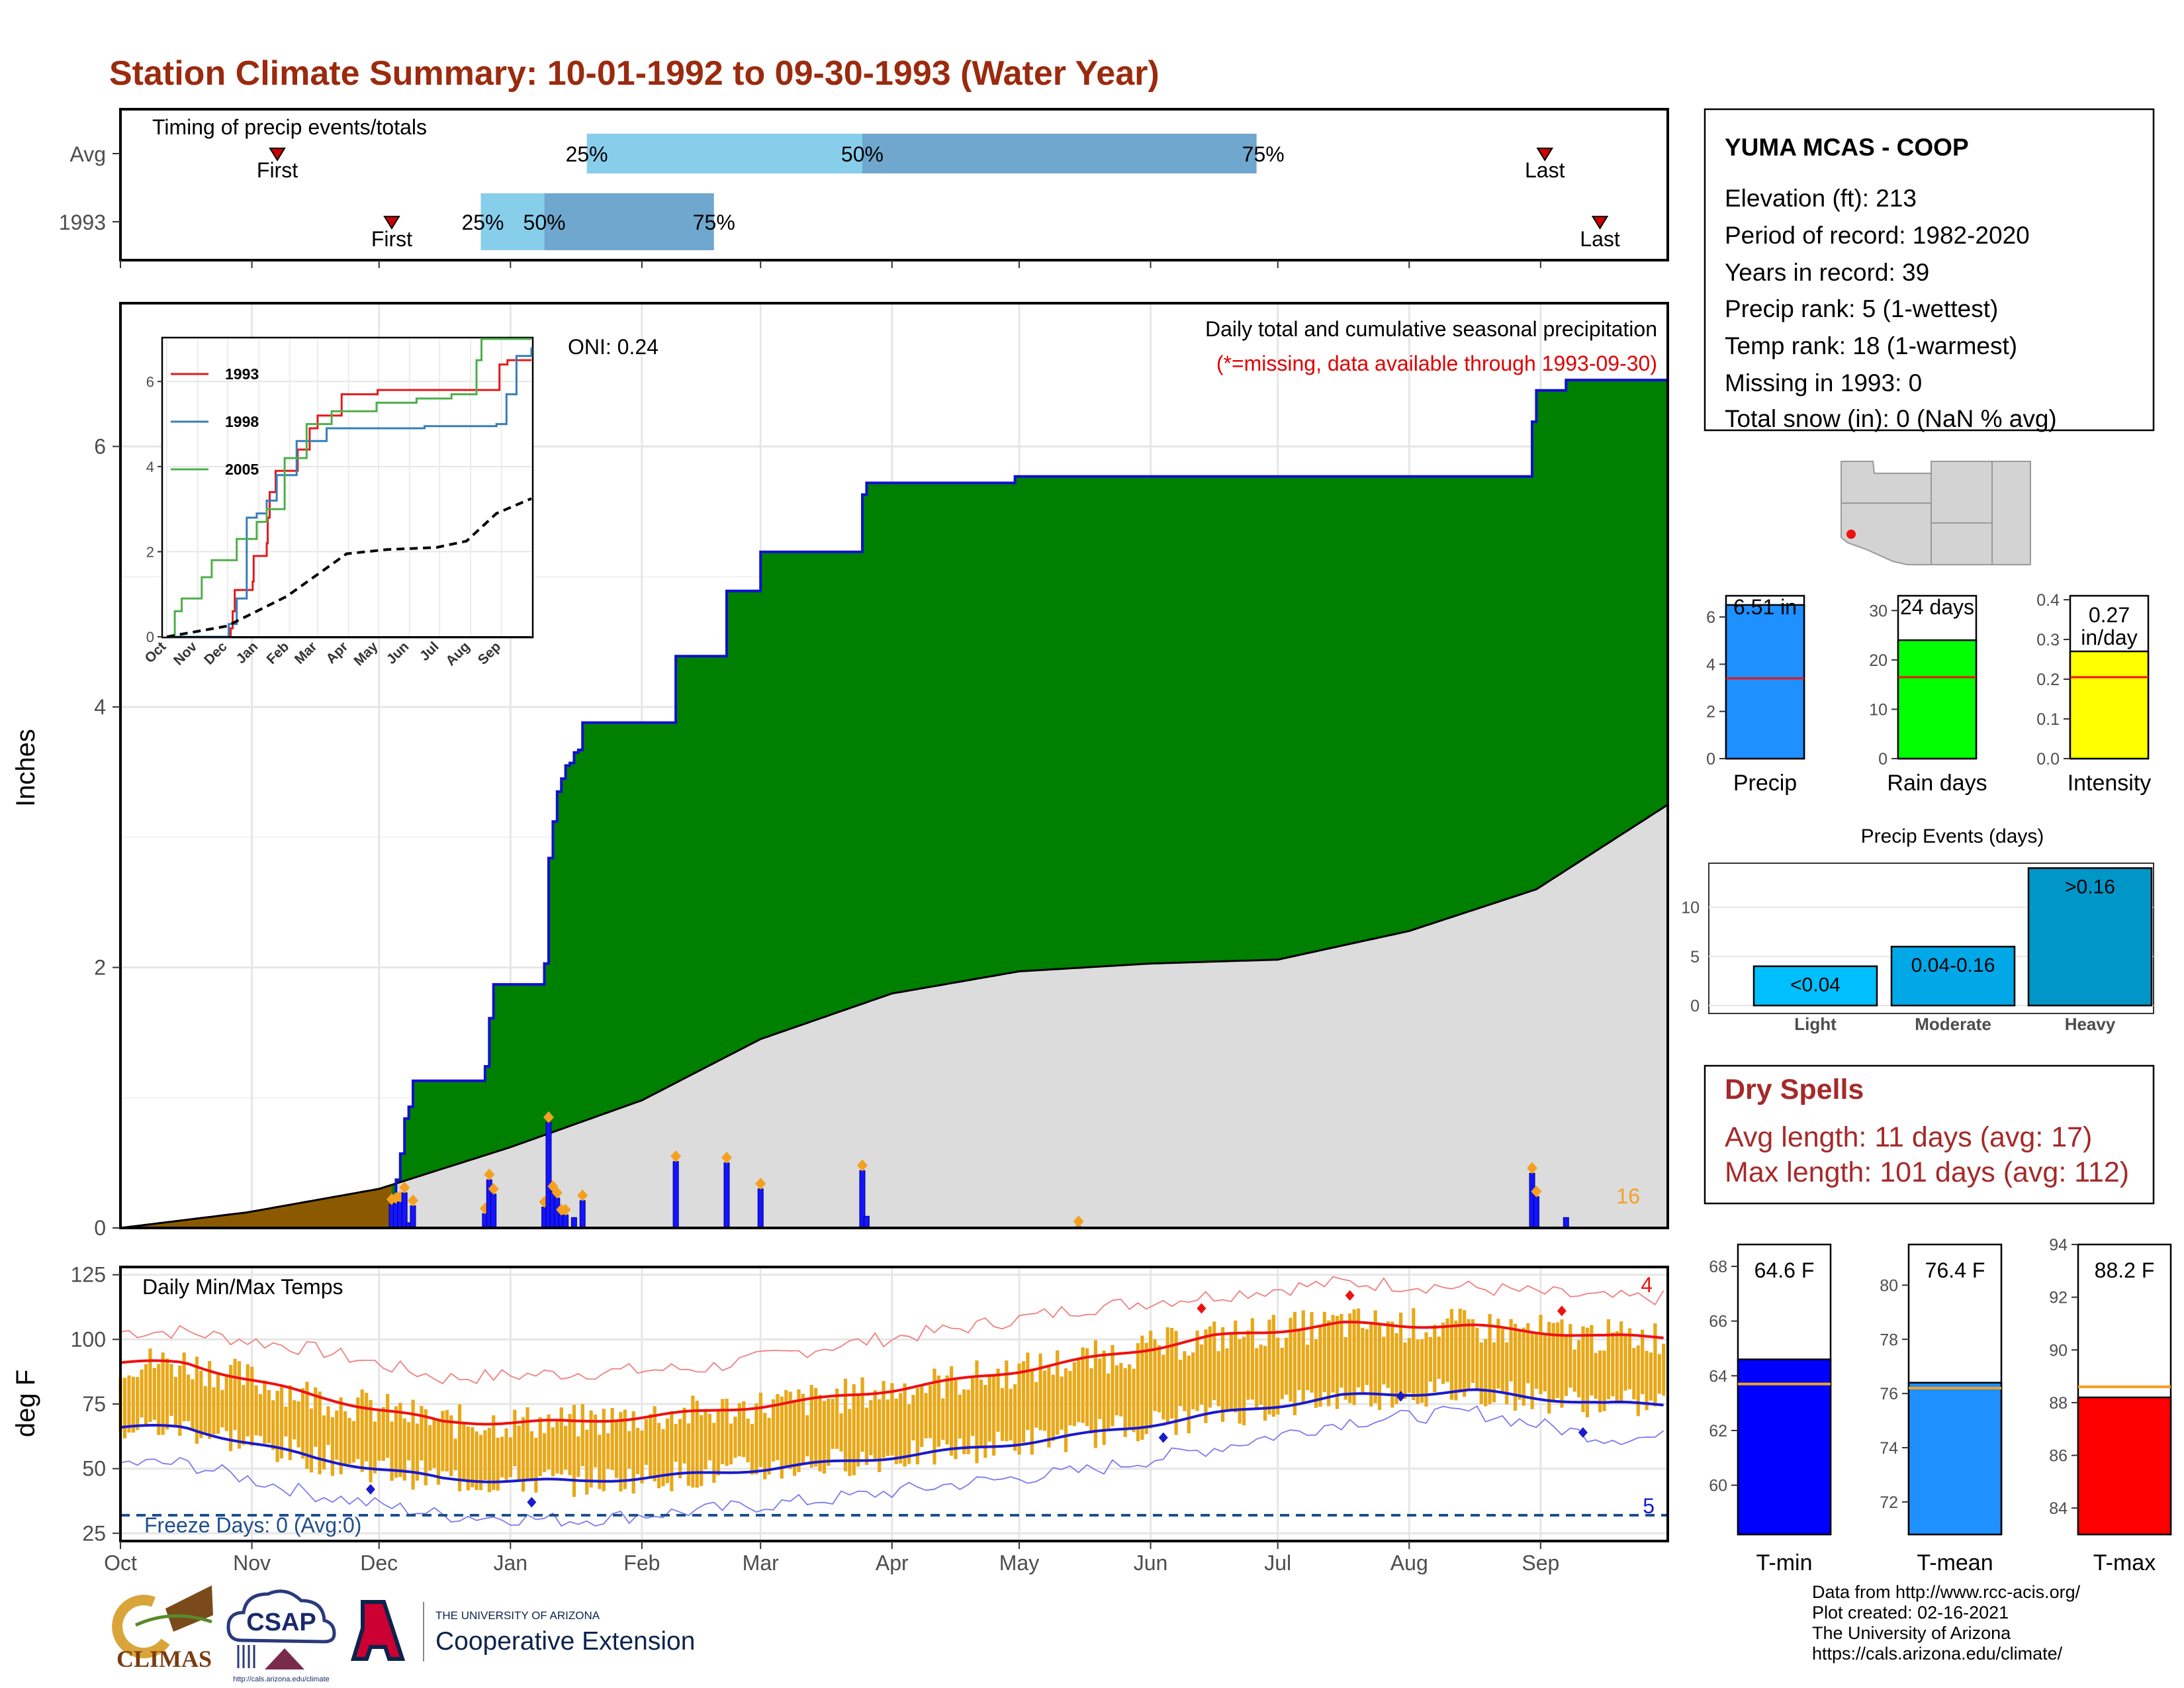 The image size is (2184, 1688). What do you see at coordinates (1765, 607) in the screenshot?
I see `season-bar-value: 6.51 in` at bounding box center [1765, 607].